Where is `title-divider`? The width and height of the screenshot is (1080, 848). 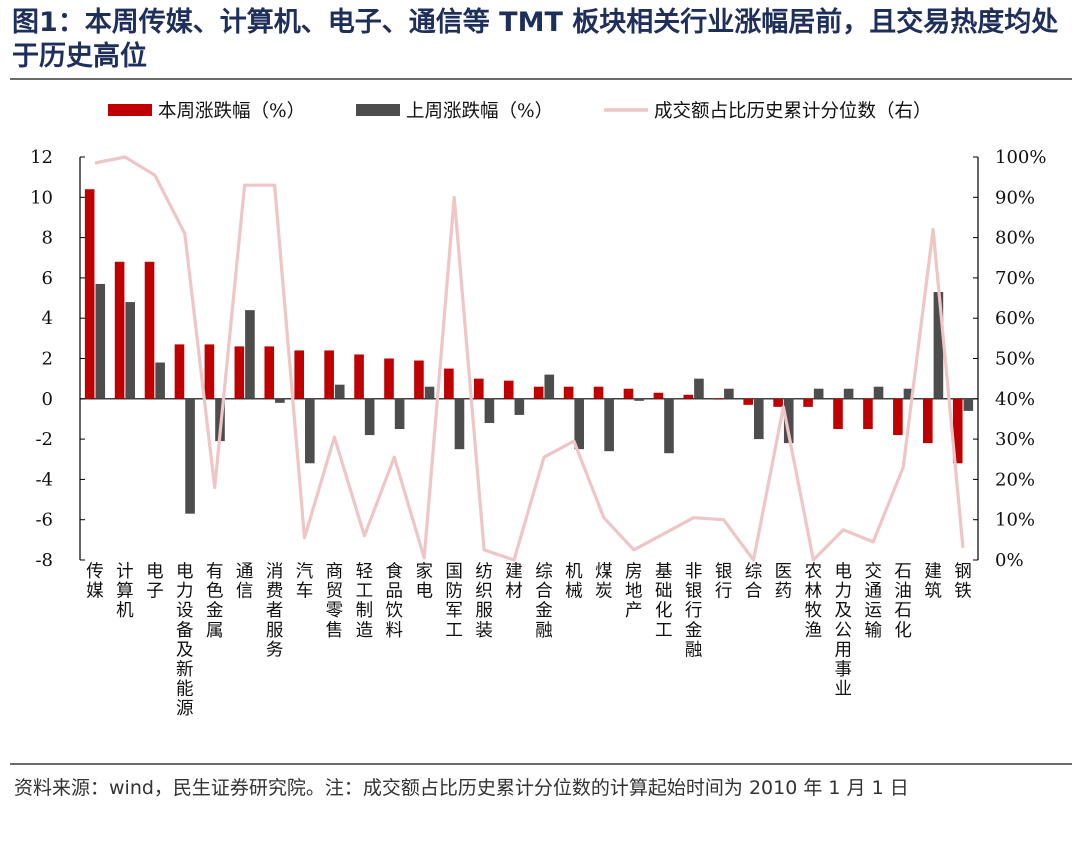 title-divider is located at coordinates (541, 79).